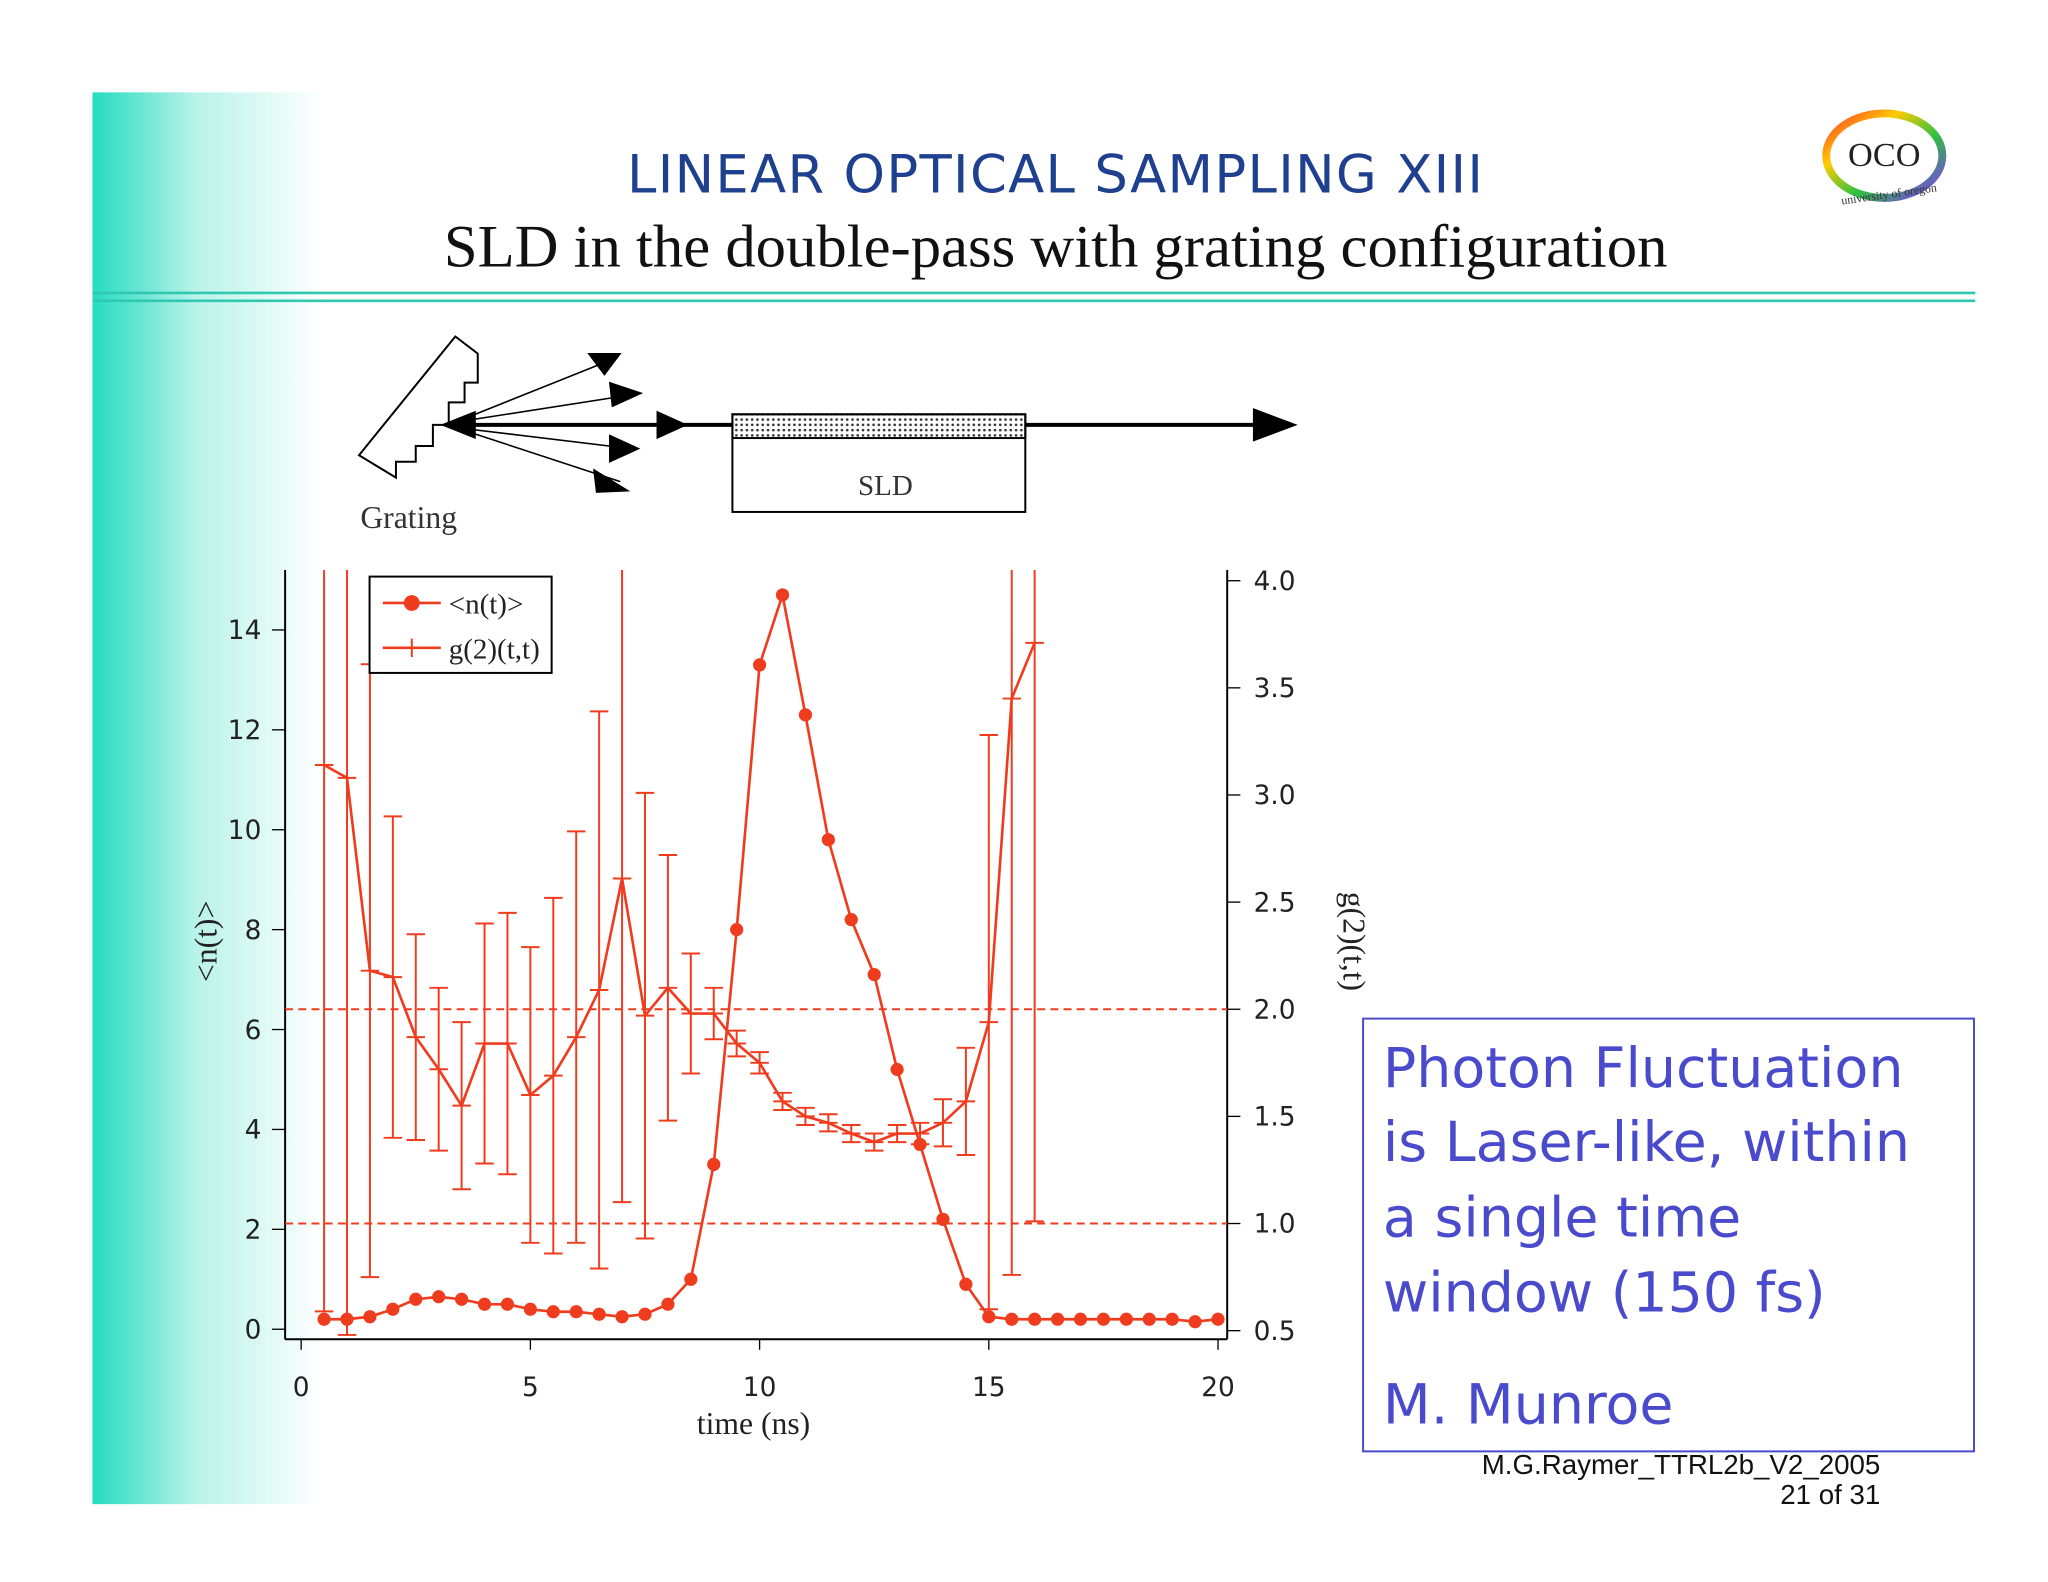 The width and height of the screenshot is (2048, 1582). What do you see at coordinates (253, 1031) in the screenshot?
I see `y-tick-label: 6` at bounding box center [253, 1031].